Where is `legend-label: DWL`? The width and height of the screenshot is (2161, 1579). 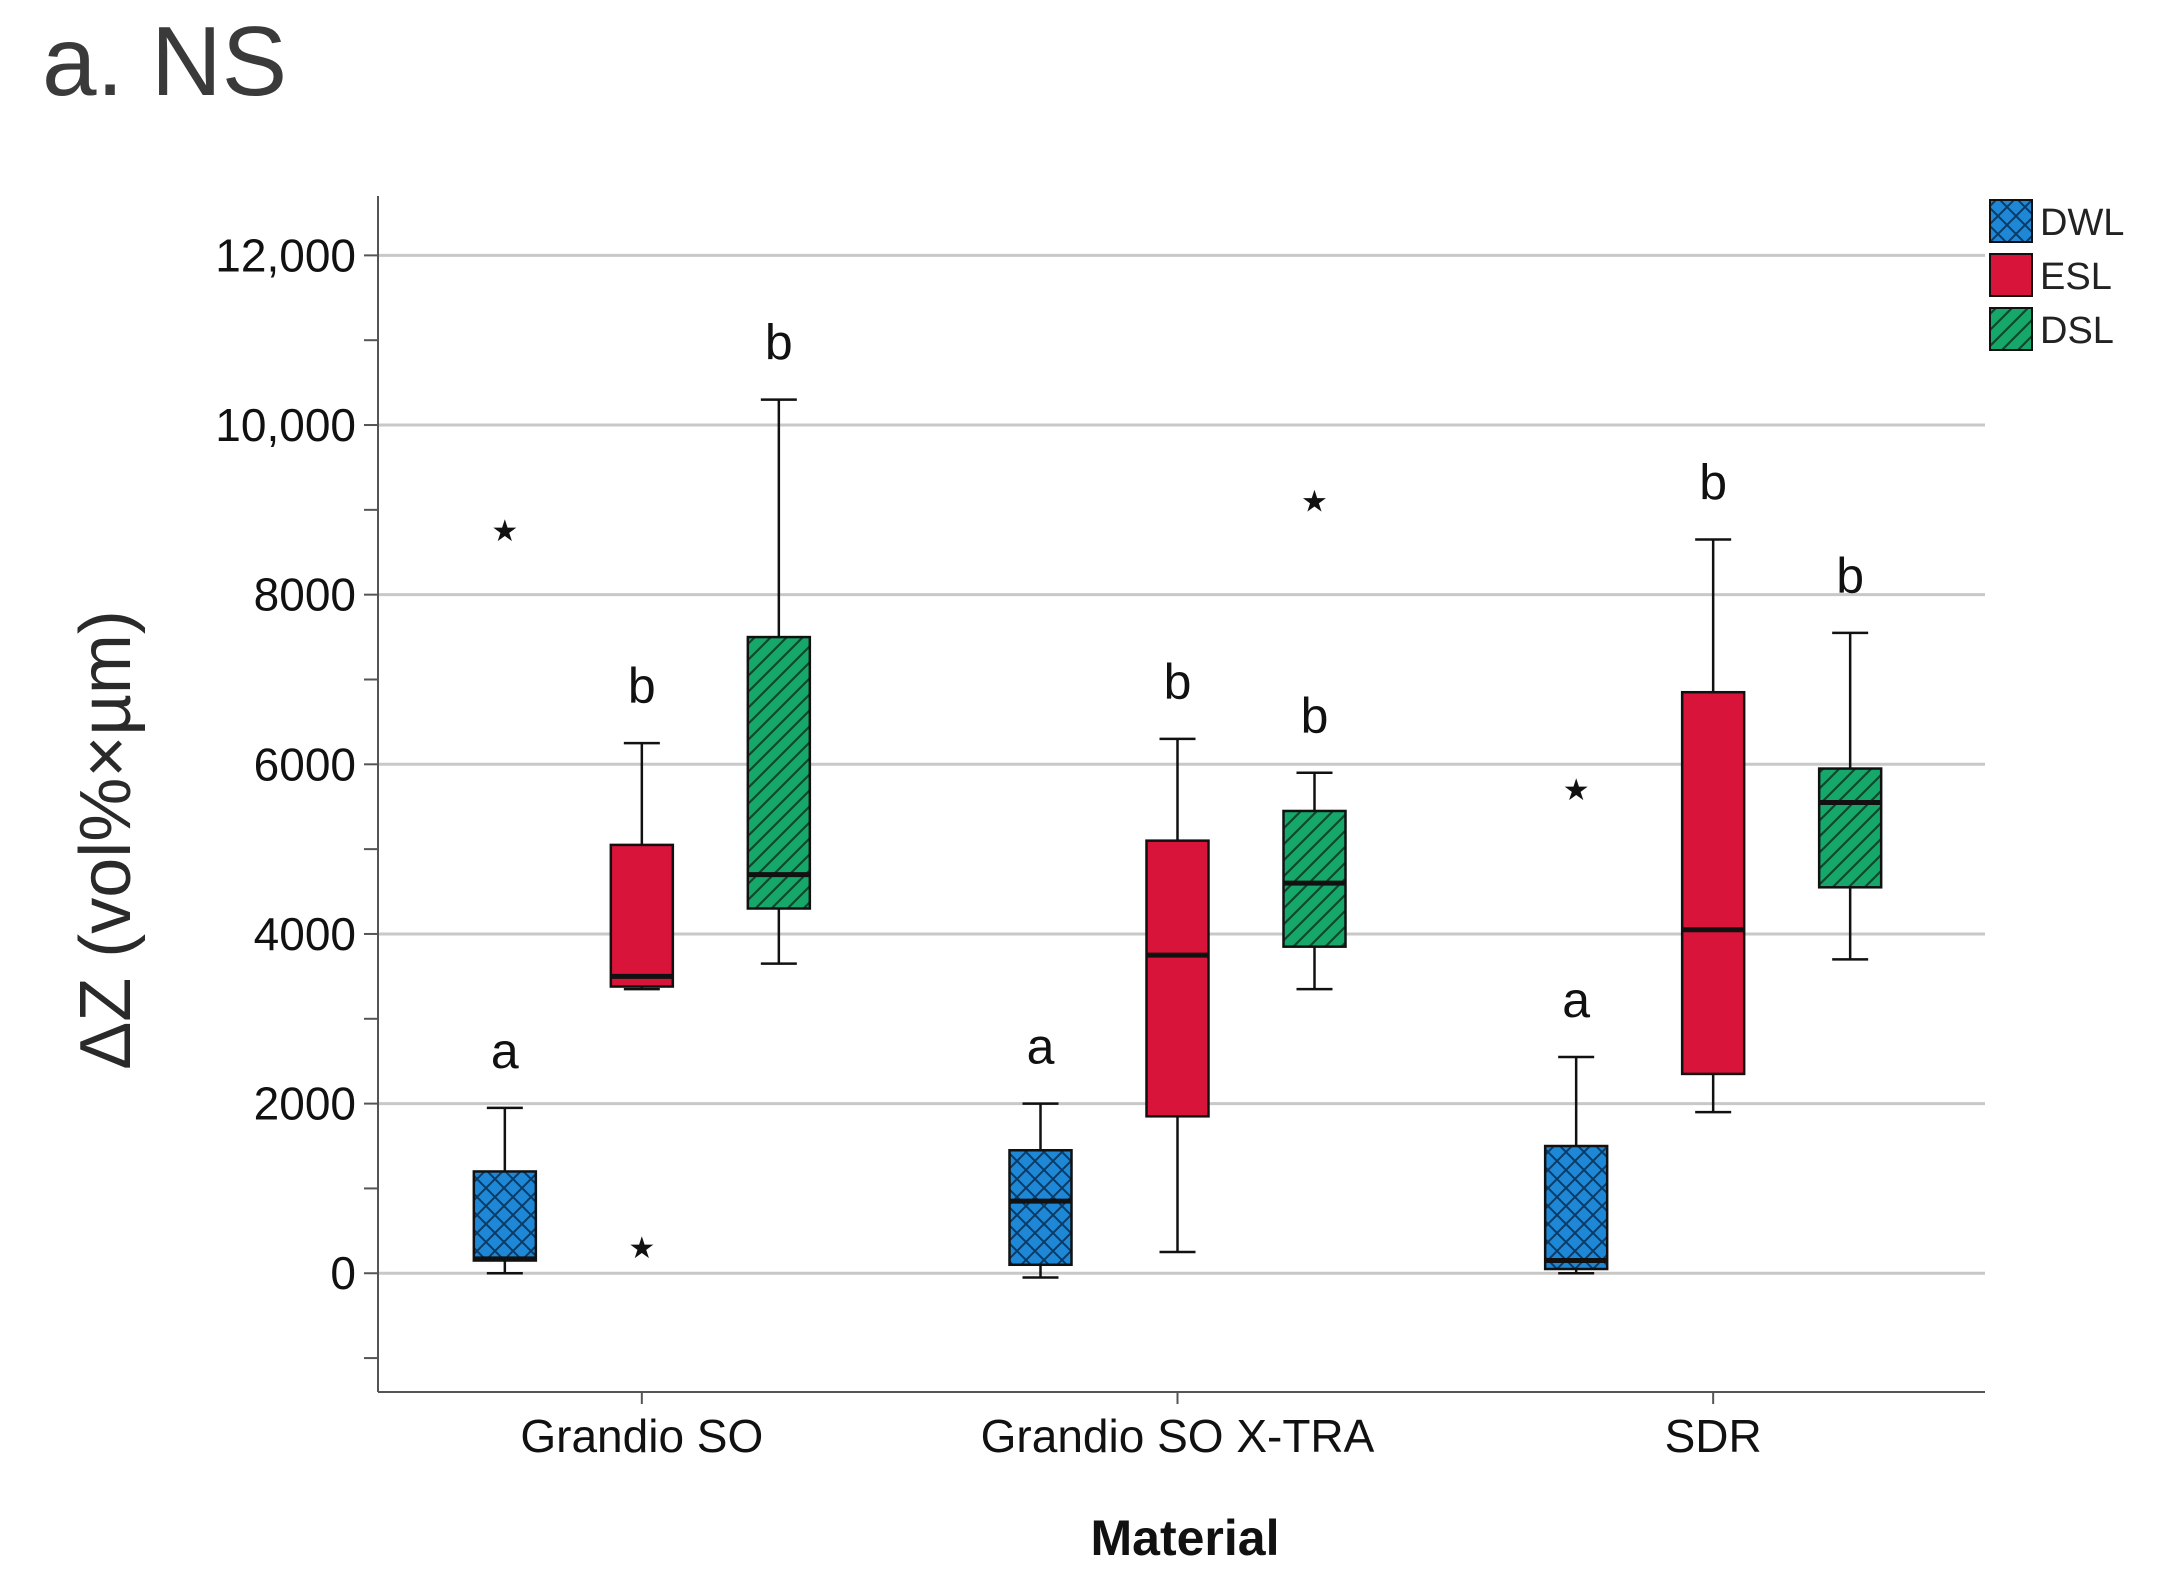
legend-label: DWL is located at coordinates (2082, 223).